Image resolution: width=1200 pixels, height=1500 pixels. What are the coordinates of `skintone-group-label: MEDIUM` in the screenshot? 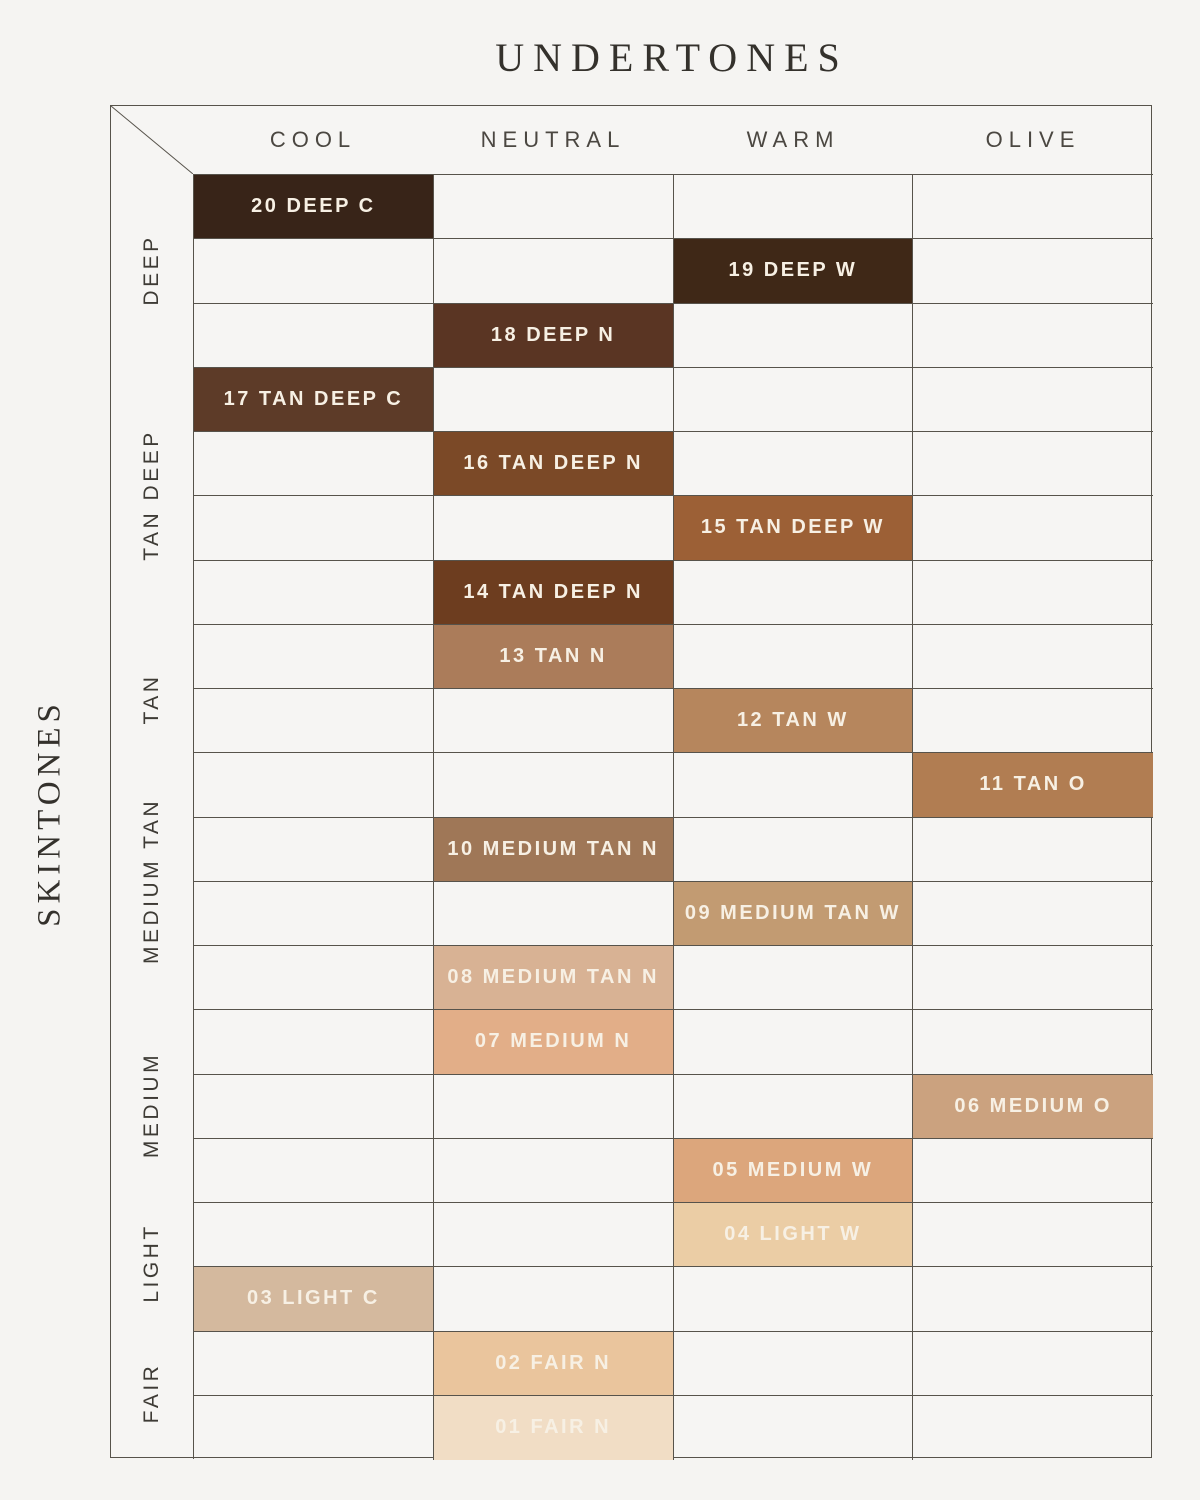 It's located at (151, 1105).